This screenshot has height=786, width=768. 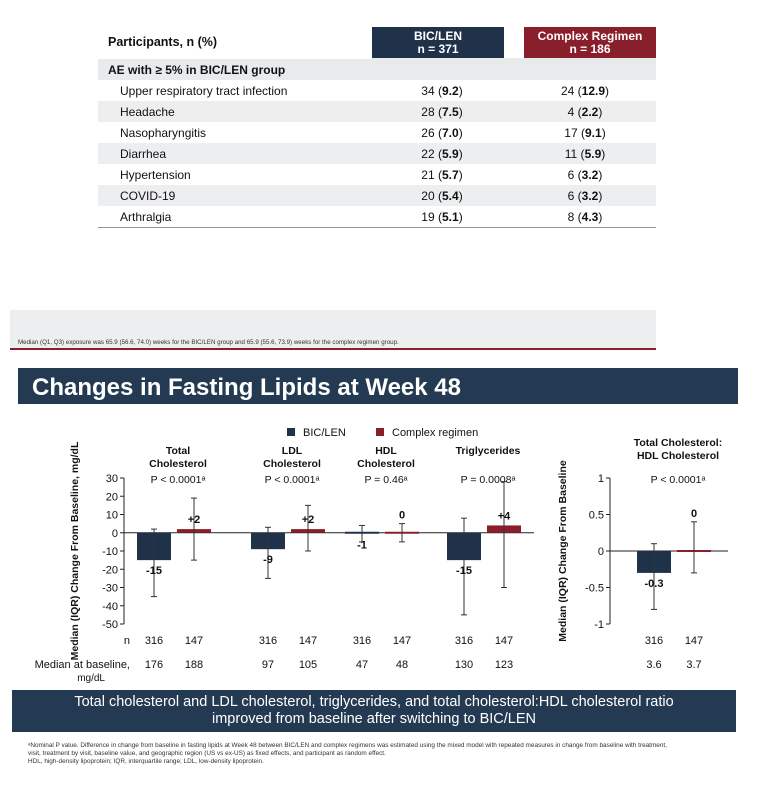 I want to click on conclusion-band, so click(x=374, y=711).